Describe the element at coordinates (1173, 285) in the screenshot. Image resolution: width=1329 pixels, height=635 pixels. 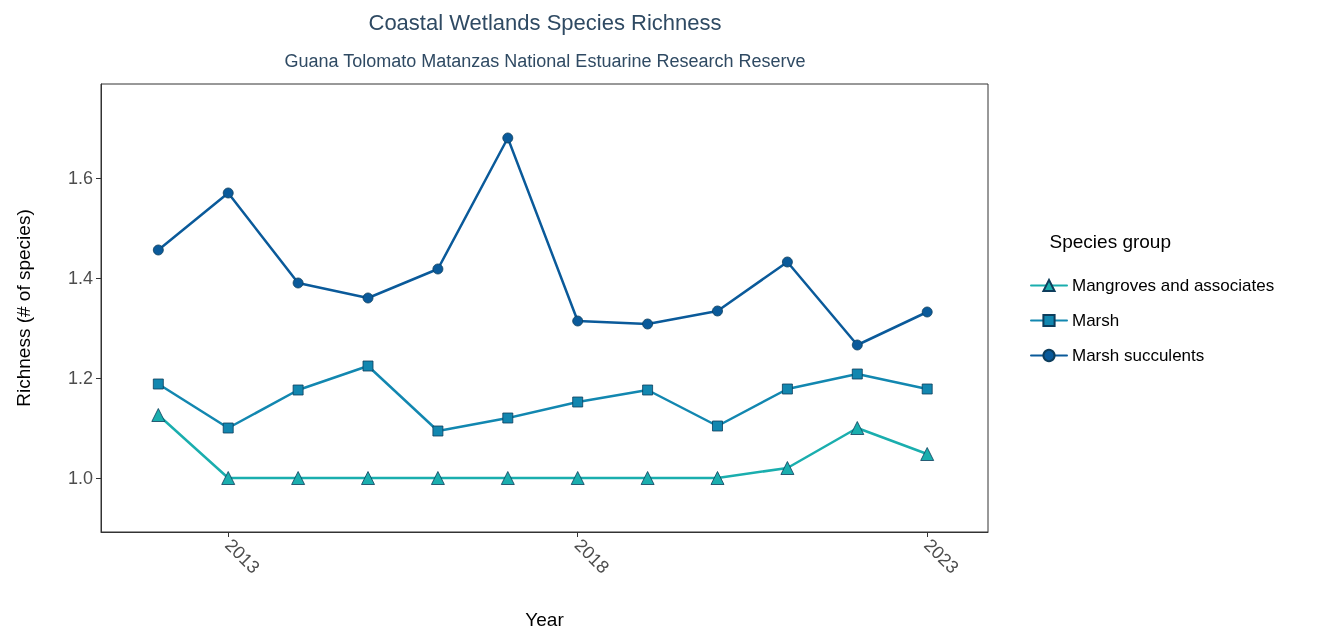
I see `legend-label: Mangroves and associates` at that location.